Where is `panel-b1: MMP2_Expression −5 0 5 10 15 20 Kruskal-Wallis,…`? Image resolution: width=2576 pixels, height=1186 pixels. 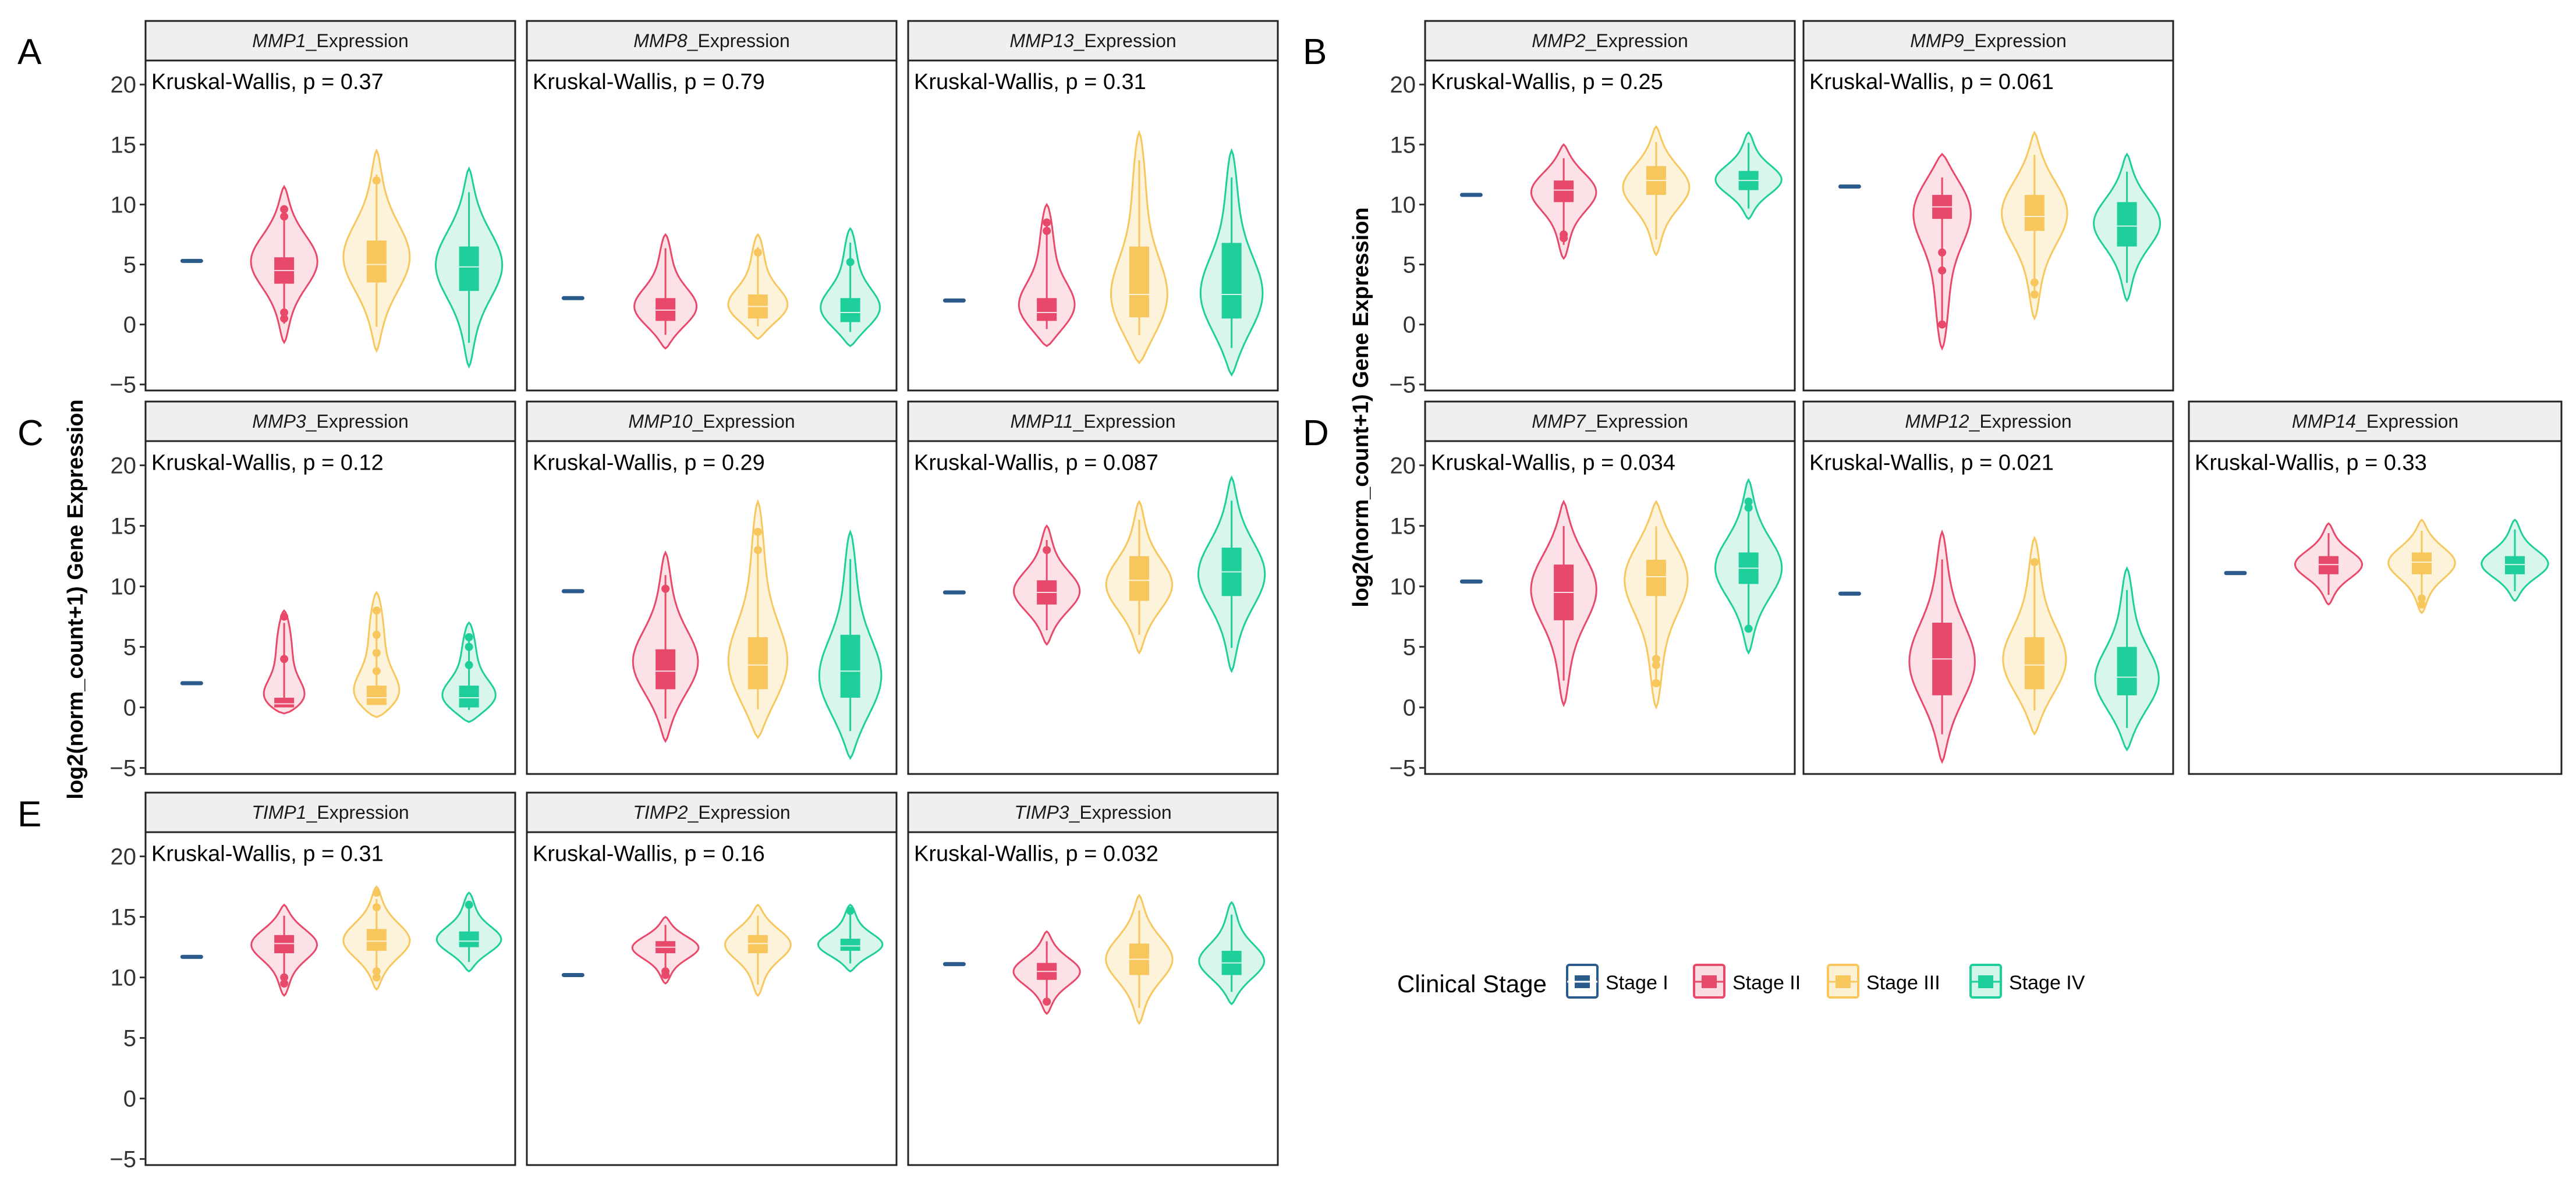 panel-b1: MMP2_Expression −5 0 5 10 15 20 Kruskal-Wallis,… is located at coordinates (1592, 209).